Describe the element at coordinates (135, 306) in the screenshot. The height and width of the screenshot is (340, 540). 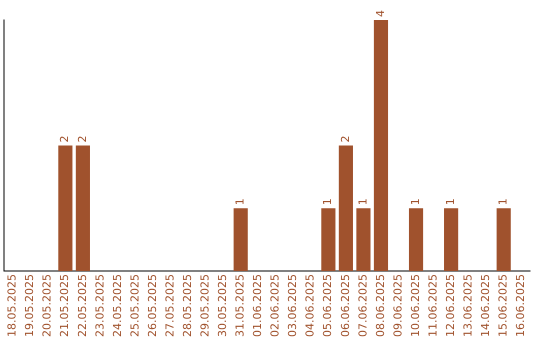
I see `x-tick-label: 25.05.2025` at that location.